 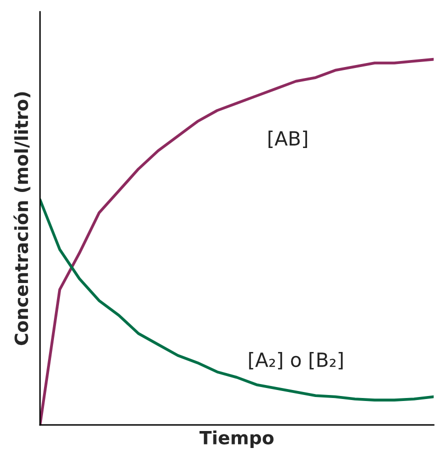 I want to click on y-axis-title: Concentración (mol/litro), so click(x=21, y=219).